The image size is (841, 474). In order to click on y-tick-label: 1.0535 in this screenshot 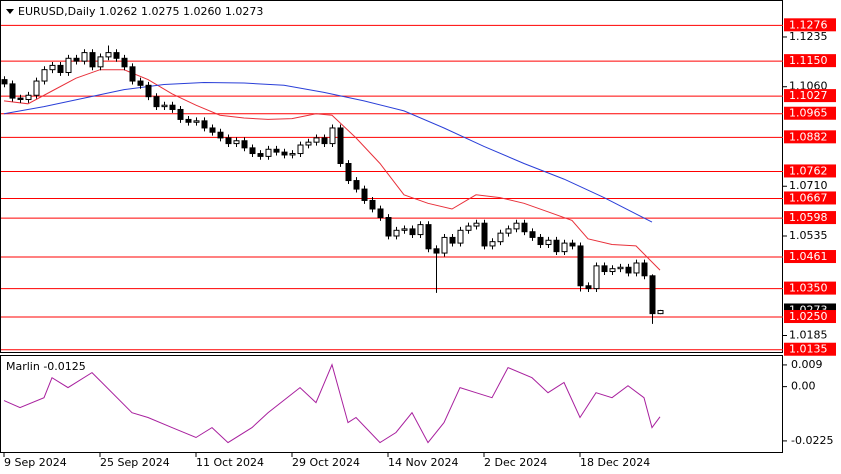, I will do `click(808, 235)`.